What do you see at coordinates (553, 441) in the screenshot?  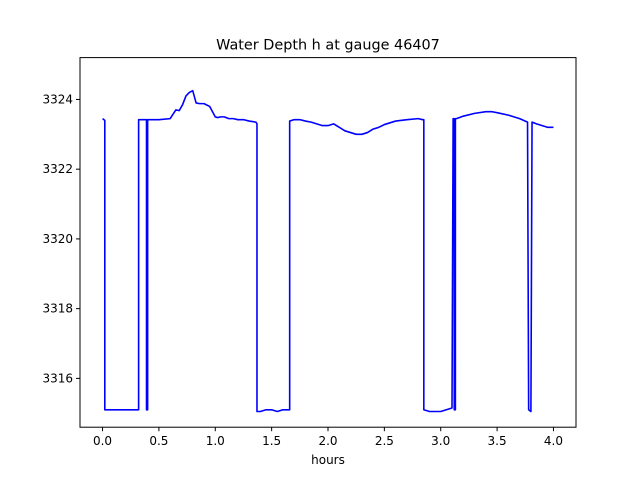 I see `x-tick-label: 4.0` at bounding box center [553, 441].